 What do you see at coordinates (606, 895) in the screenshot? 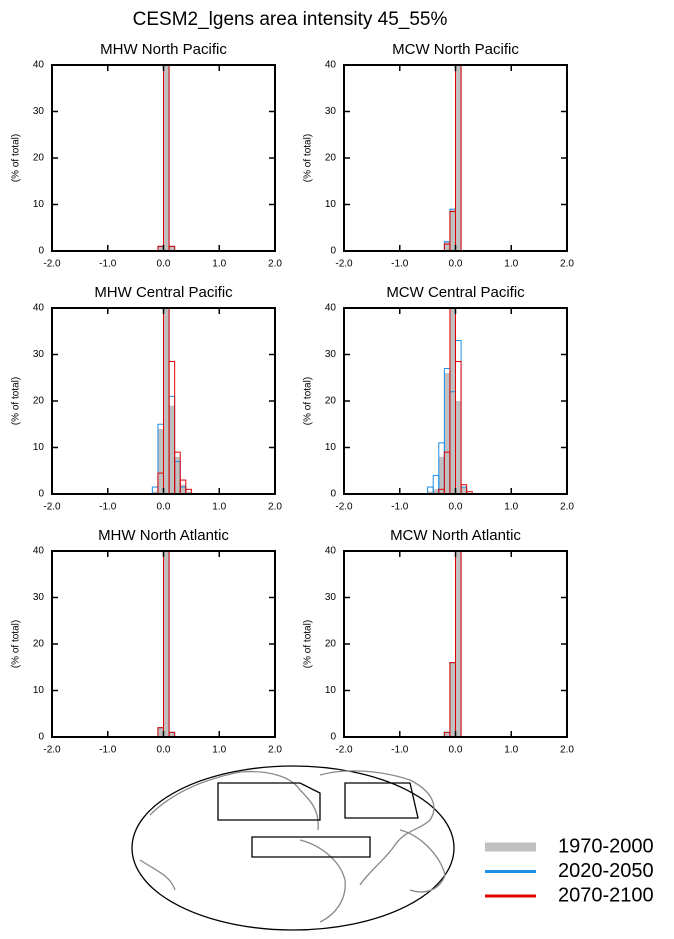
I see `legend-label: 2070-2100` at bounding box center [606, 895].